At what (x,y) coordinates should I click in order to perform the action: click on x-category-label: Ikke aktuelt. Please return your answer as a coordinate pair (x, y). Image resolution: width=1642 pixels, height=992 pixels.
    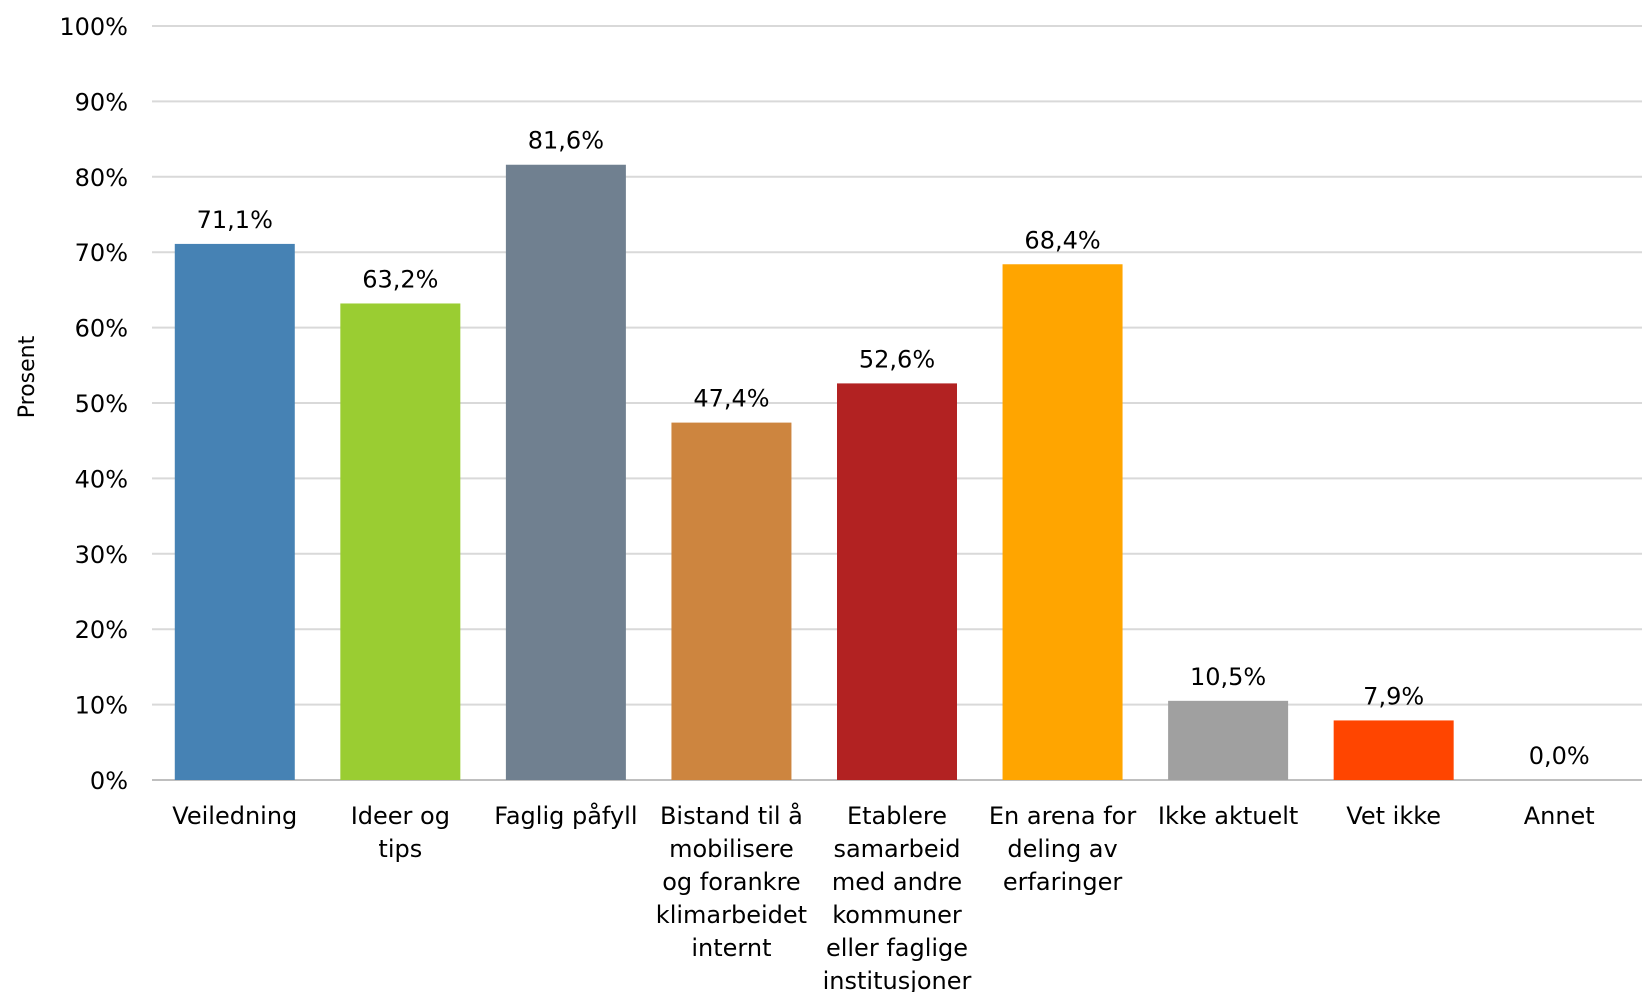
    Looking at the image, I should click on (1228, 816).